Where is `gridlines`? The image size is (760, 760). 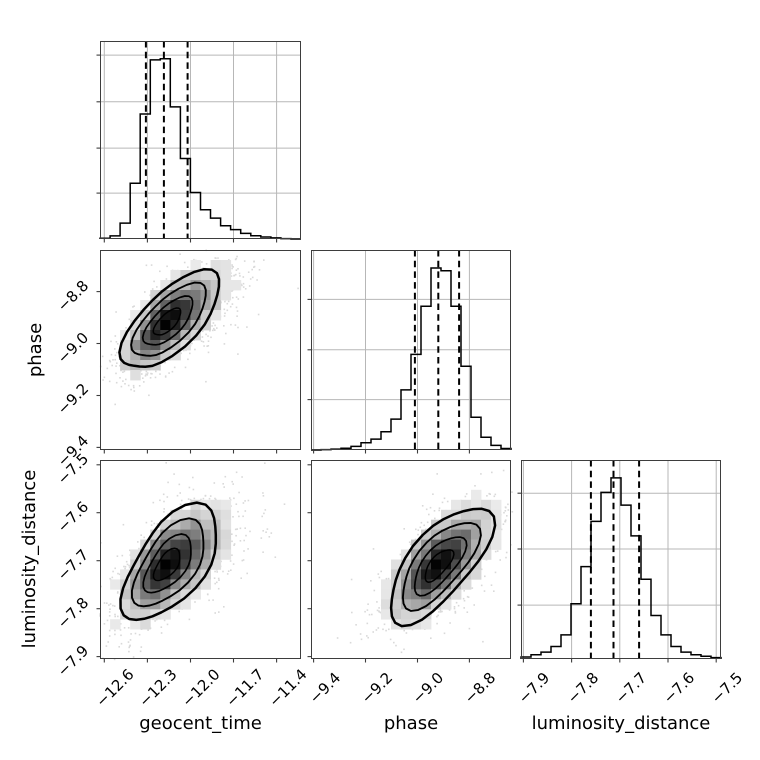
gridlines is located at coordinates (411, 350).